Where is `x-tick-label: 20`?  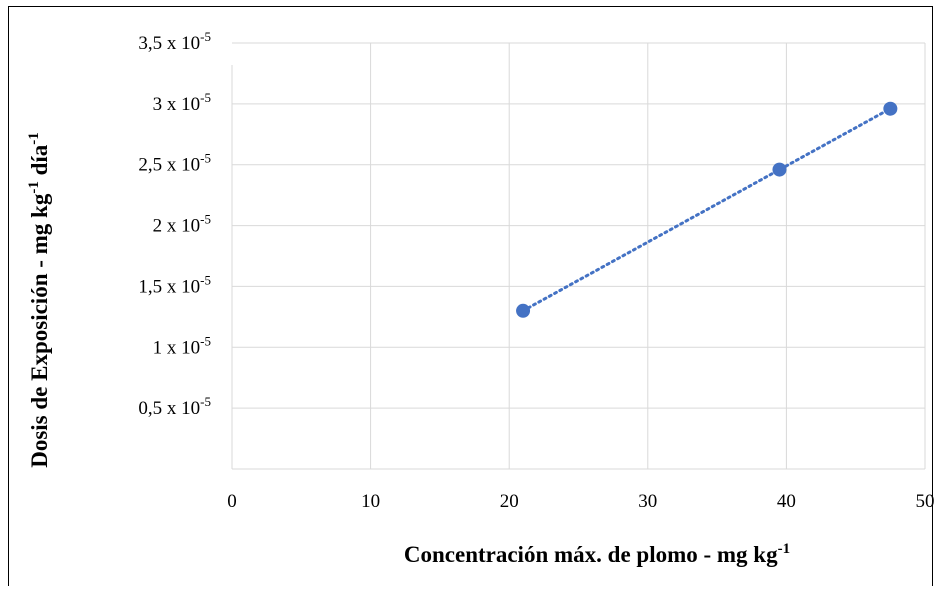 x-tick-label: 20 is located at coordinates (509, 501).